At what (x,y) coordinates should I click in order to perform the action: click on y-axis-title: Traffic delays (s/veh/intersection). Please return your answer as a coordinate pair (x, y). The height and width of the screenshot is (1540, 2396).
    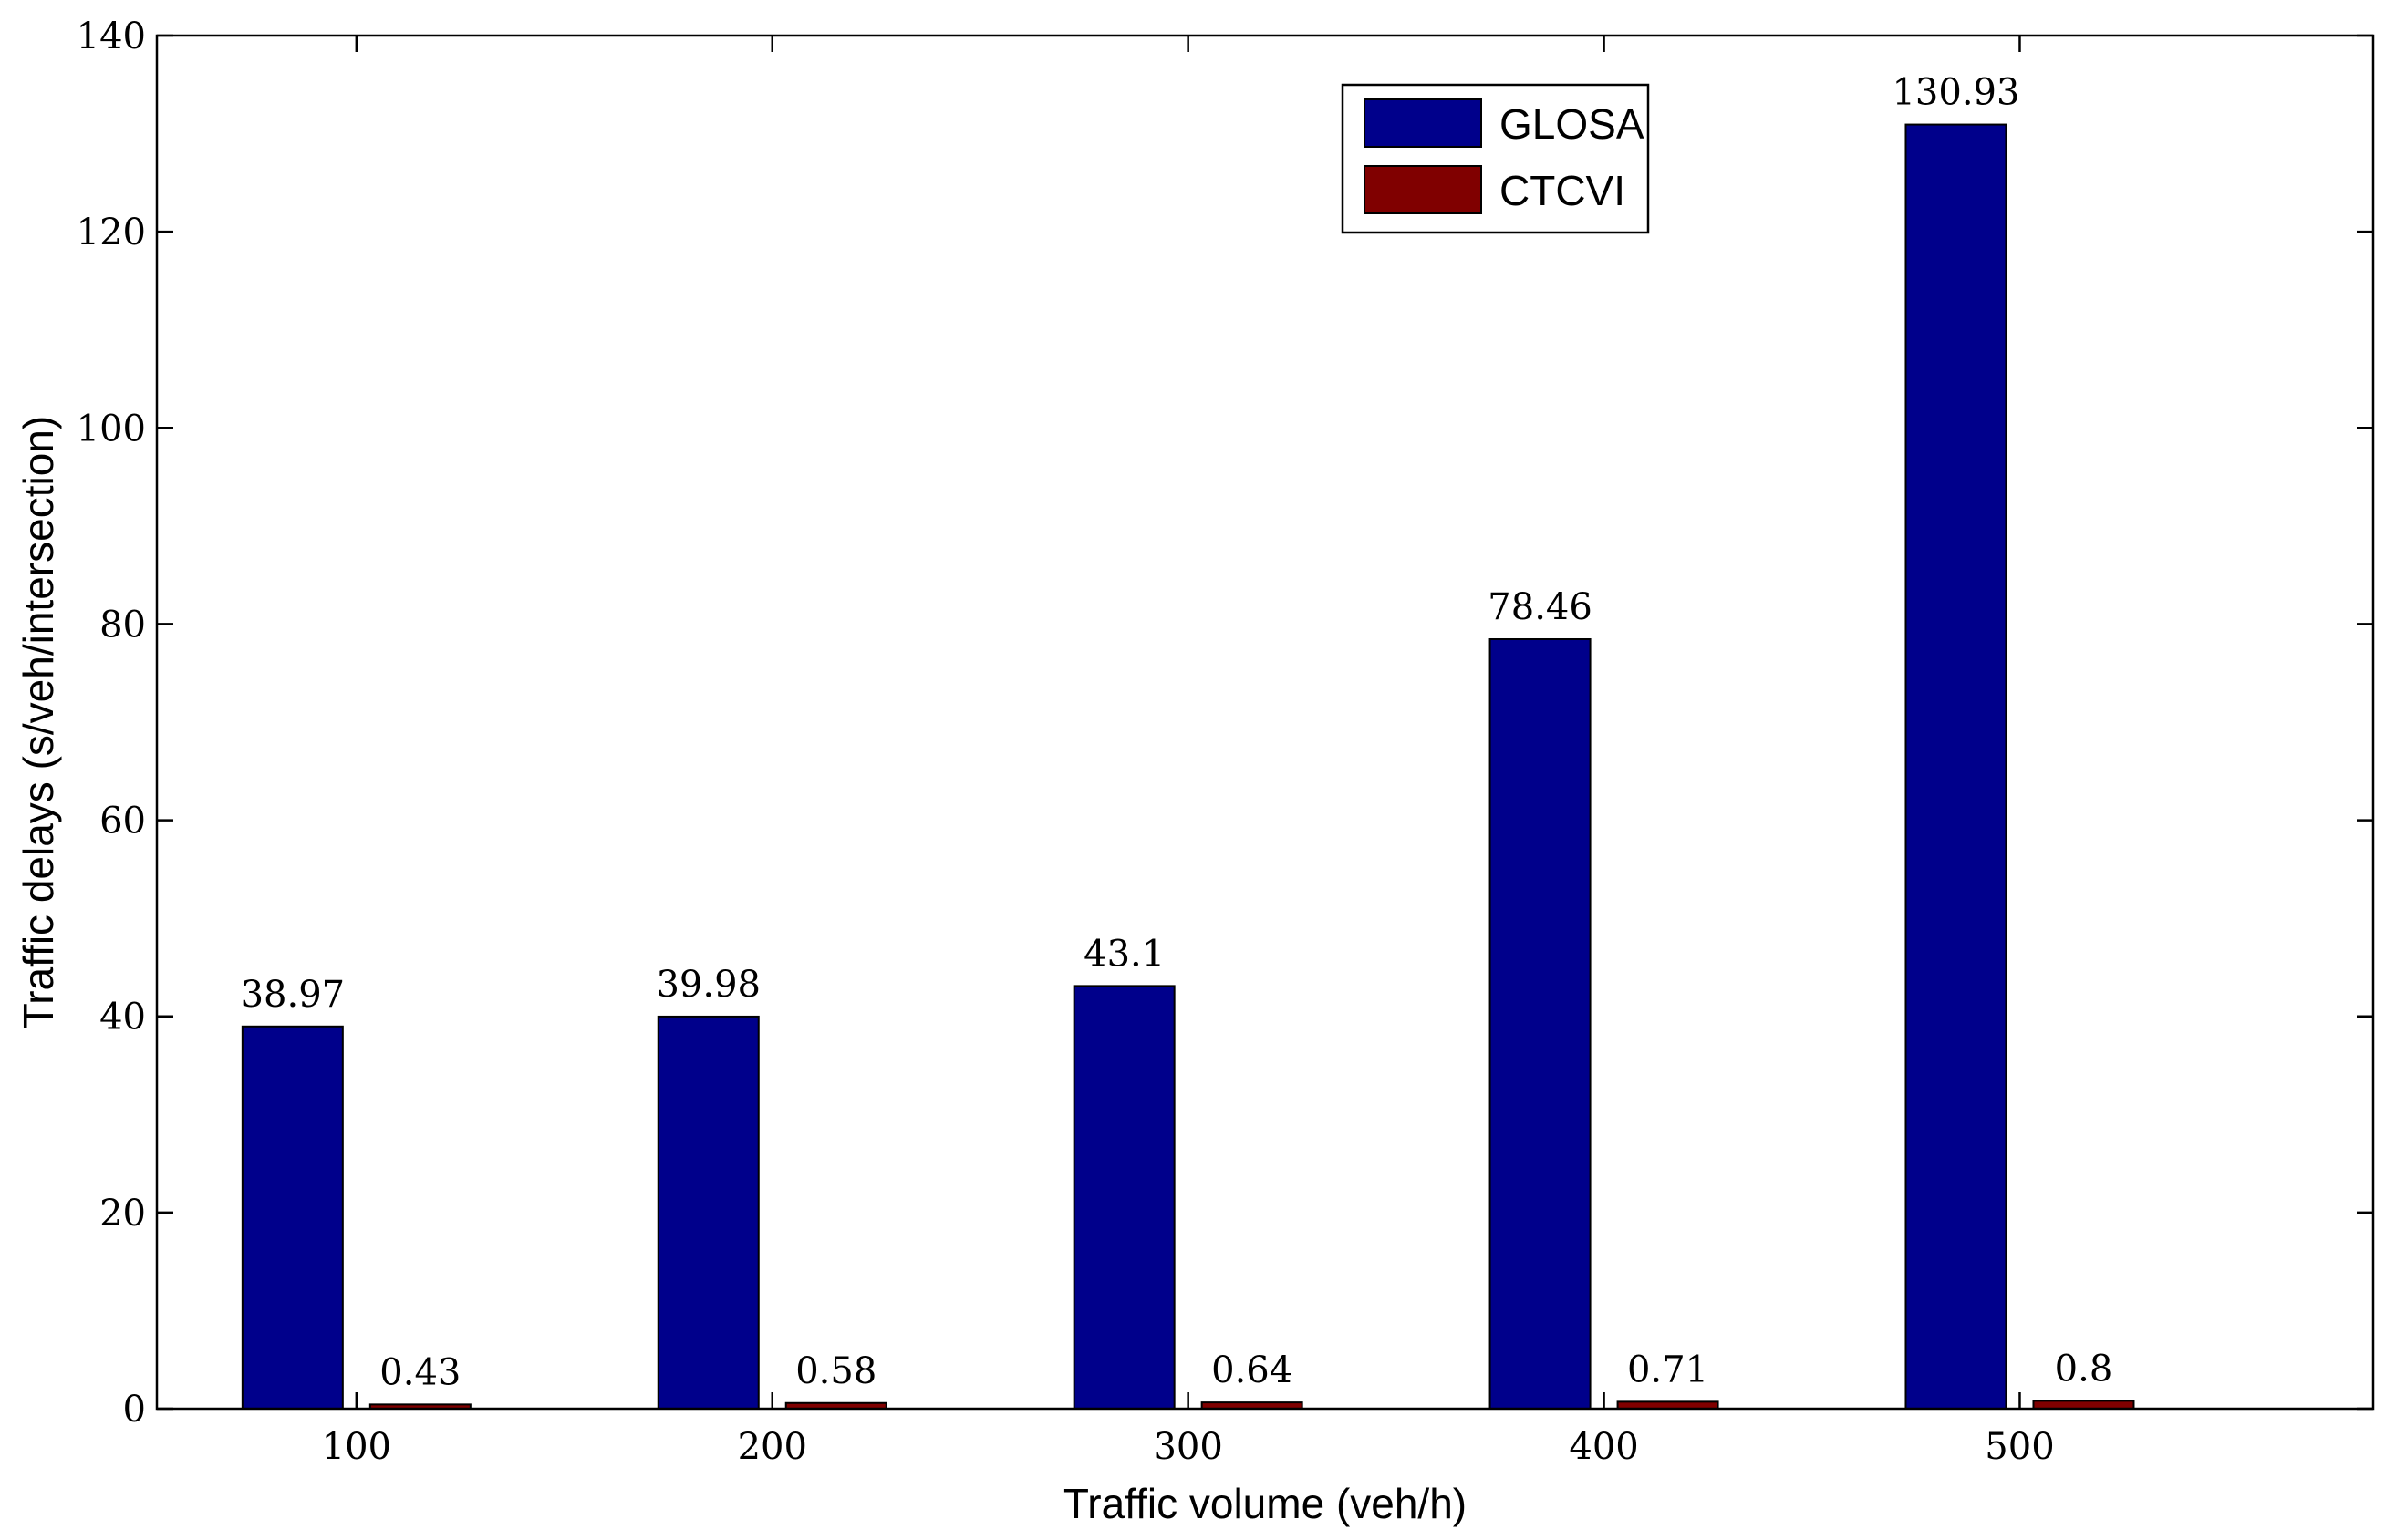
    Looking at the image, I should click on (38, 722).